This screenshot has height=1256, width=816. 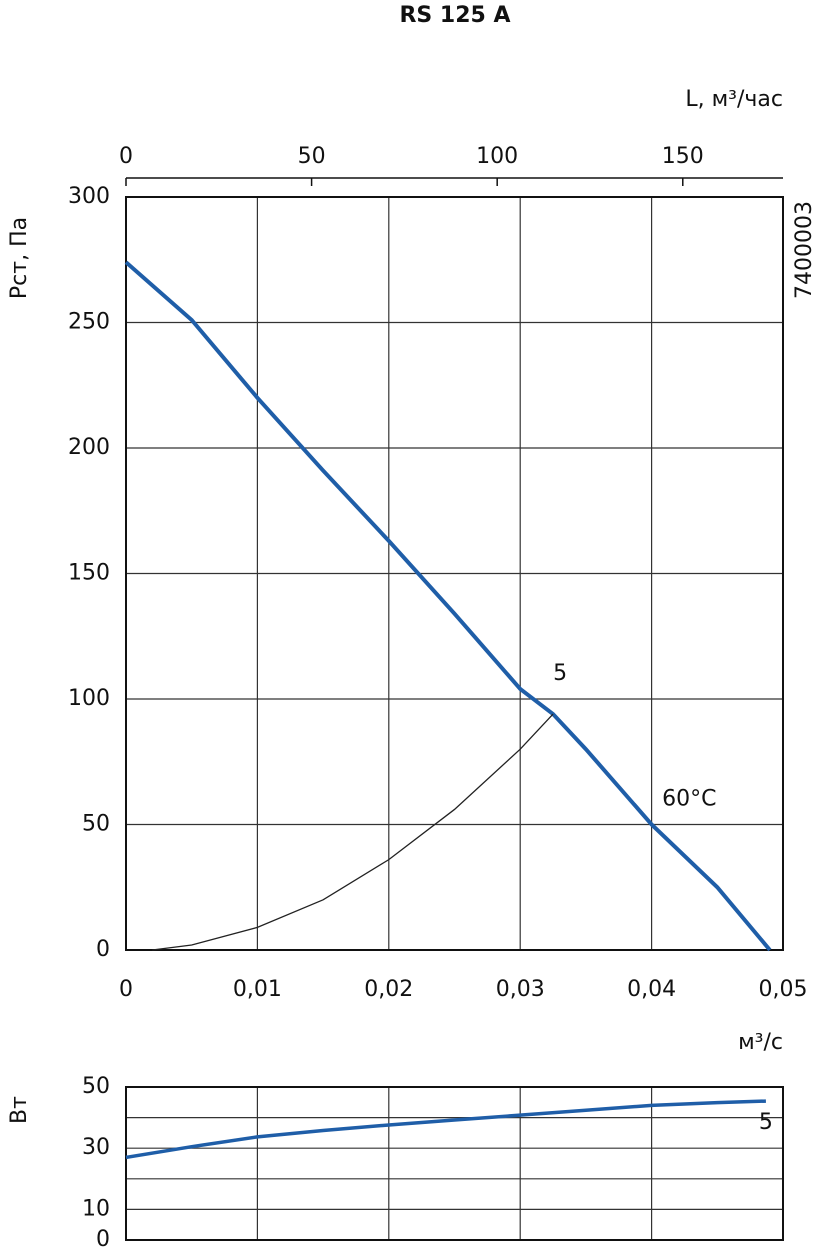 What do you see at coordinates (96, 1147) in the screenshot?
I see `y-tick-label: 30` at bounding box center [96, 1147].